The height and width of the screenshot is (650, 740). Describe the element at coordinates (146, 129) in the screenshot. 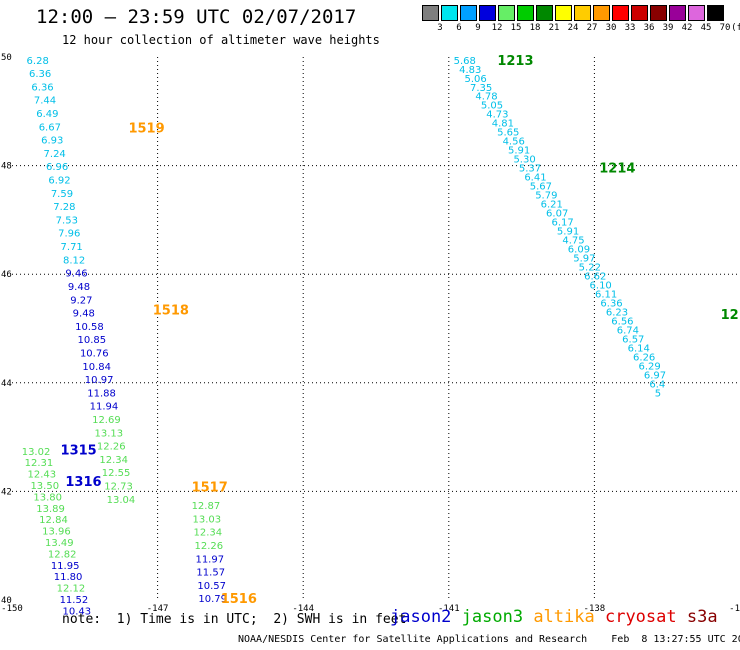

I see `pass-number-label: 1519` at that location.